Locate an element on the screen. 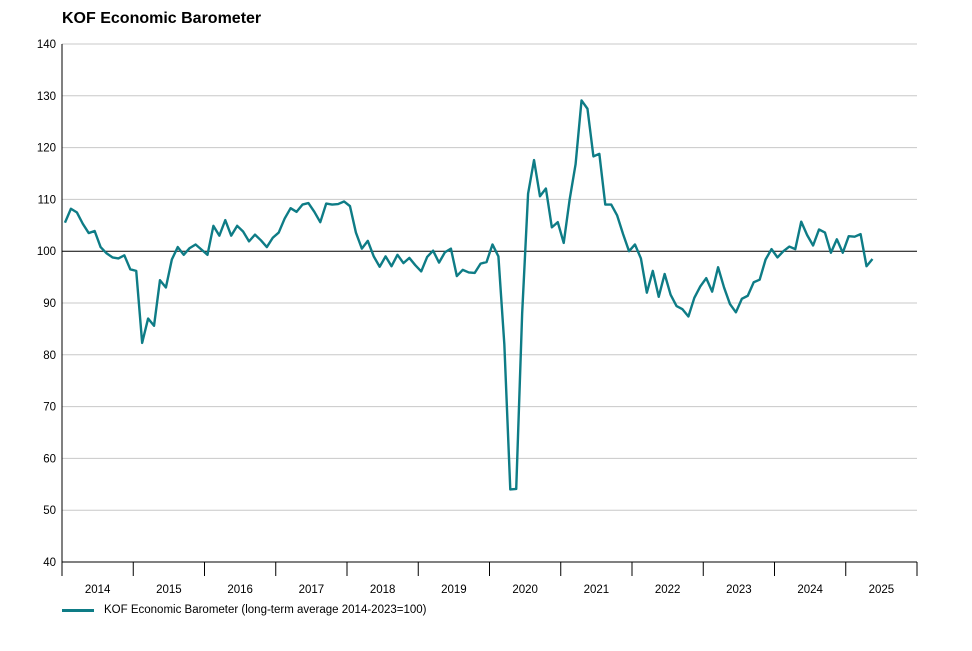 The height and width of the screenshot is (651, 972). x-tick-label-2023: 2023 is located at coordinates (739, 590).